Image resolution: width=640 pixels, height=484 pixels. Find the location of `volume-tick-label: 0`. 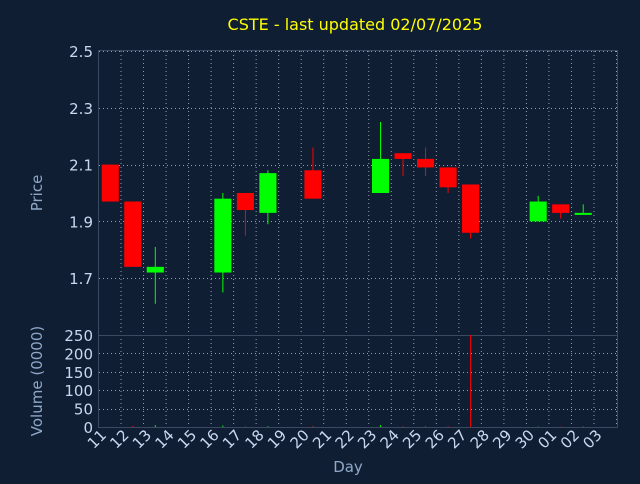

volume-tick-label: 0 is located at coordinates (88, 428).